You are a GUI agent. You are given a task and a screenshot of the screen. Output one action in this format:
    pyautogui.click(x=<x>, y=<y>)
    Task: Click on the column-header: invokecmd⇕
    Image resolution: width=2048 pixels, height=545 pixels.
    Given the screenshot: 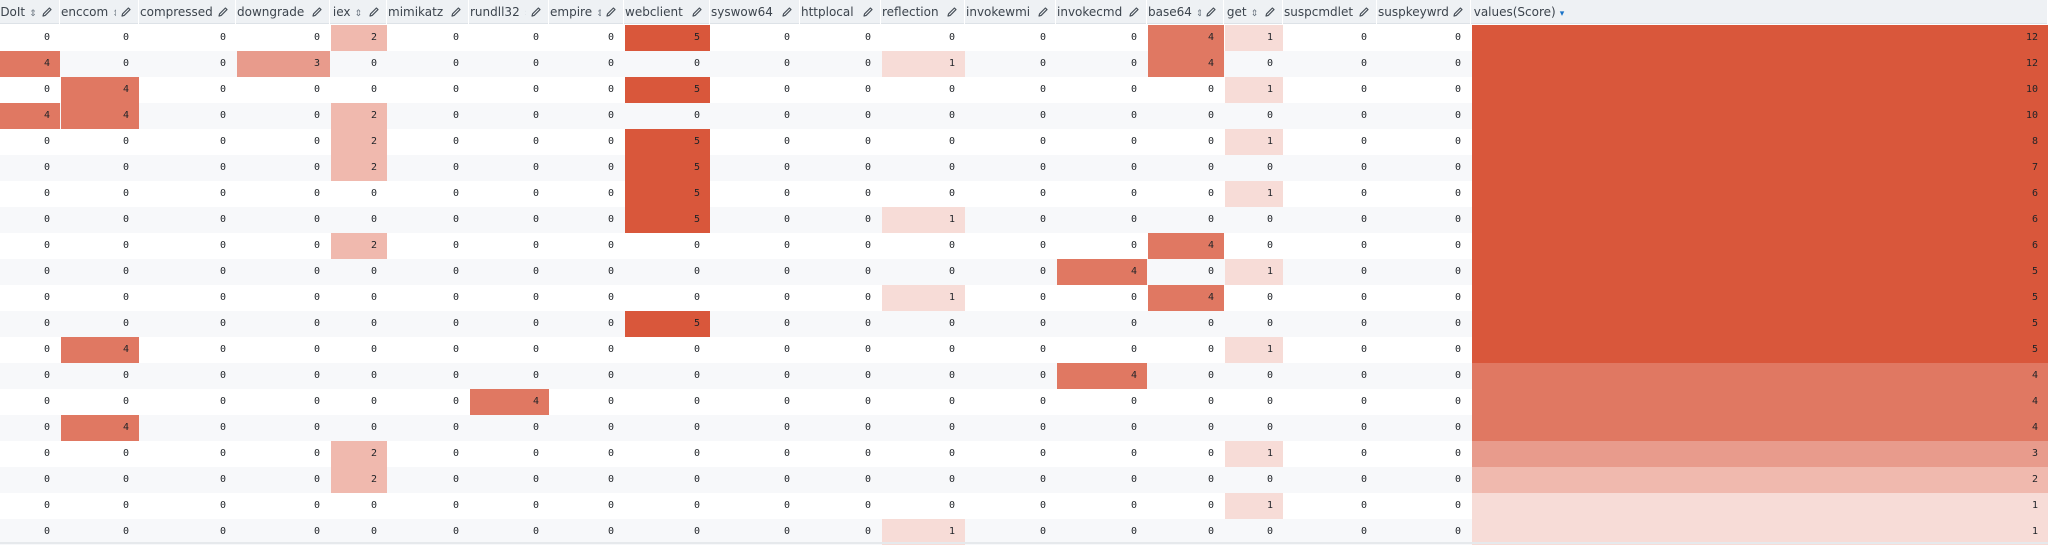 What is the action you would take?
    pyautogui.click(x=1102, y=12)
    